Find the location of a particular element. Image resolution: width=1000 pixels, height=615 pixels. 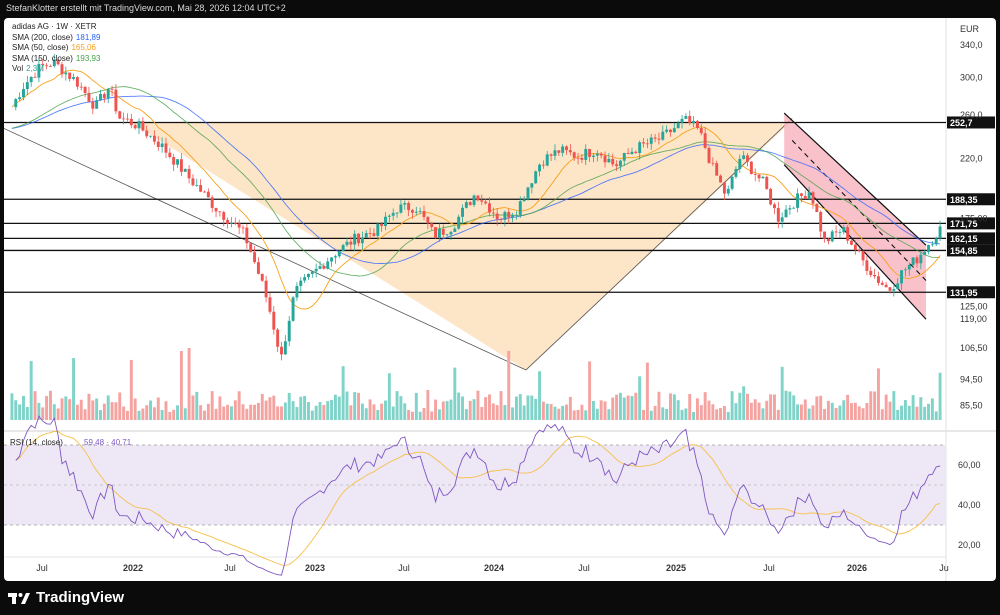

tradingview-logo: TradingView is located at coordinates (66, 597).